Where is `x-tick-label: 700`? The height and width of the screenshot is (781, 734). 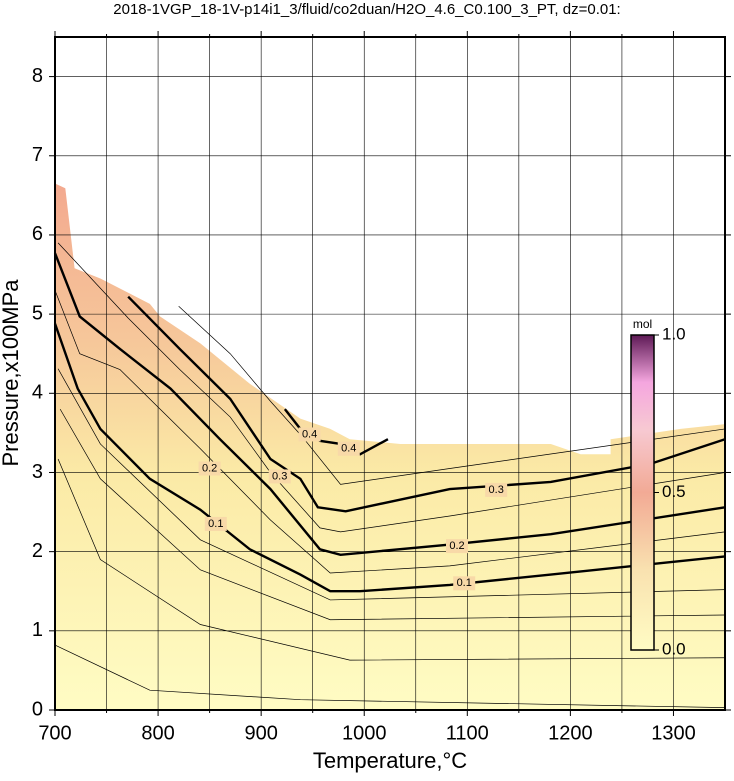 x-tick-label: 700 is located at coordinates (54, 733).